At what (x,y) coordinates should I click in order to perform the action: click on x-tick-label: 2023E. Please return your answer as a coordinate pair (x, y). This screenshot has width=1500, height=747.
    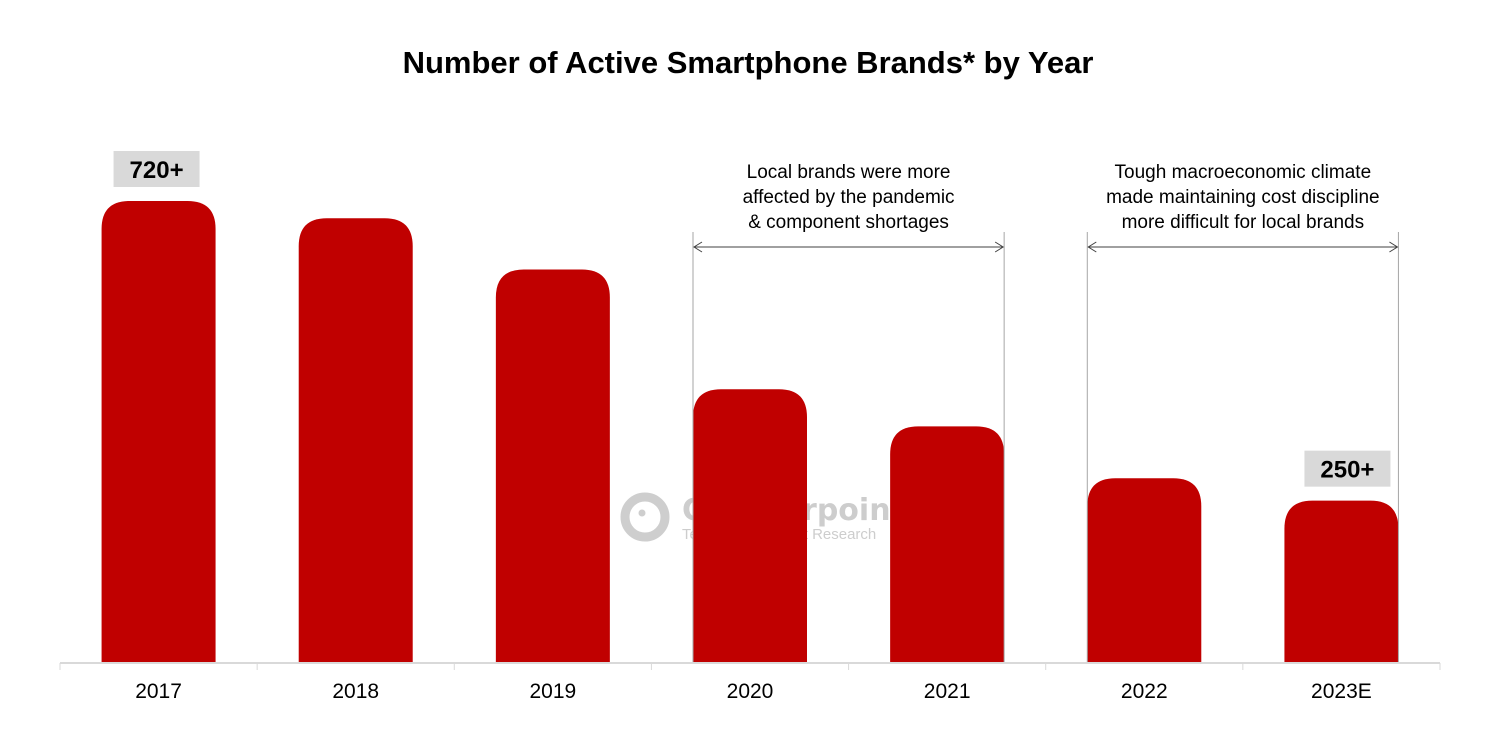
    Looking at the image, I should click on (1341, 691).